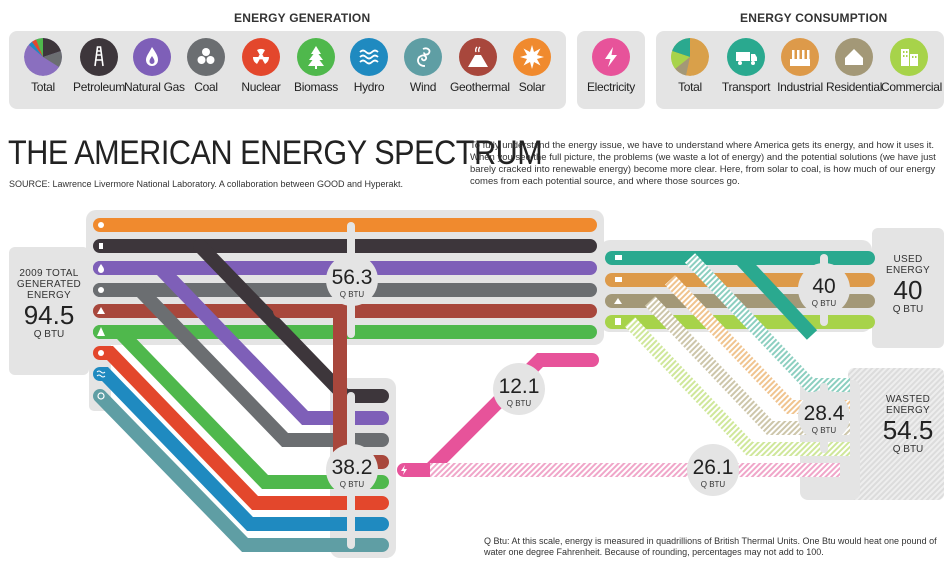 This screenshot has height=569, width=949. I want to click on gen-item-hydro: Hydro, so click(369, 66).